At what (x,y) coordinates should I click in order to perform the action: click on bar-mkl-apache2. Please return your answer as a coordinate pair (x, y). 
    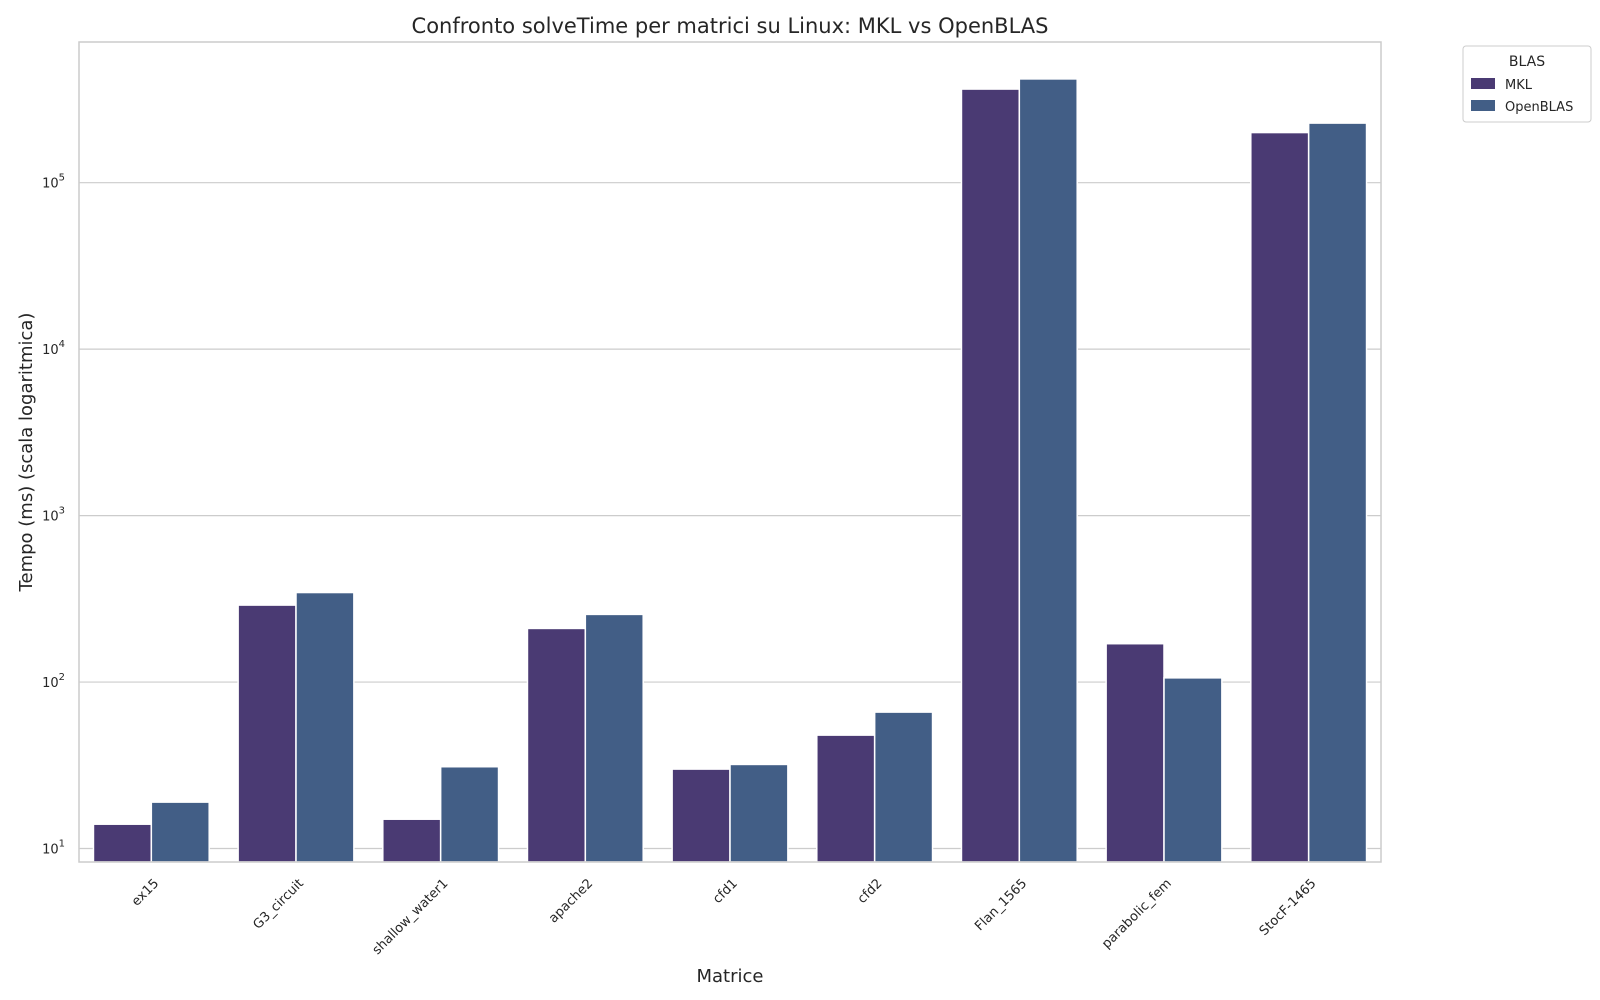
    Looking at the image, I should click on (556, 745).